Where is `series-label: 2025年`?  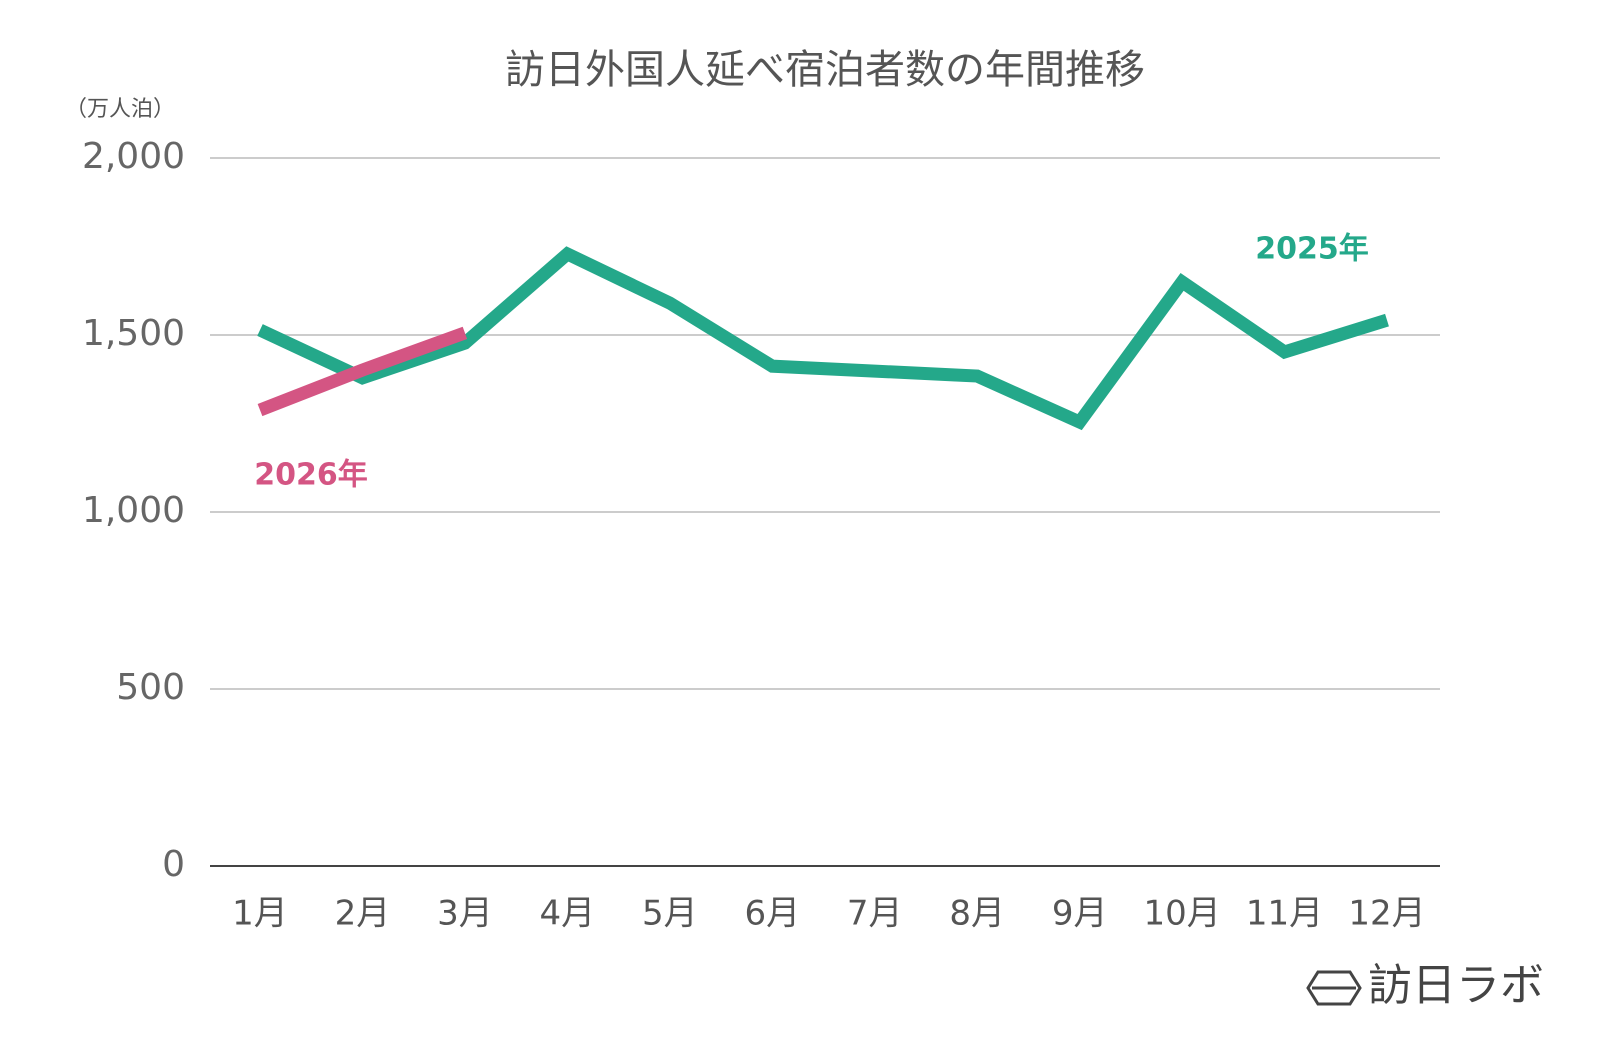
series-label: 2025年 is located at coordinates (1312, 249).